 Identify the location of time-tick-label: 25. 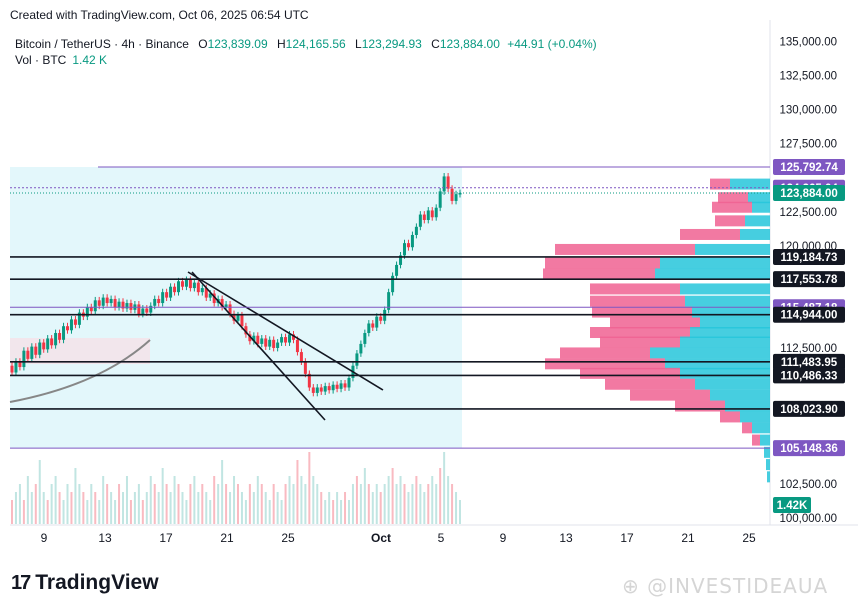
(288, 538).